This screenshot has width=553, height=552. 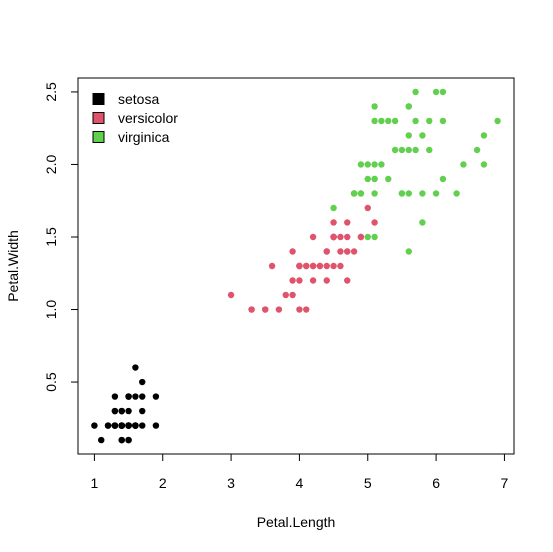 What do you see at coordinates (13, 266) in the screenshot?
I see `y-axis-label: Petal.Width` at bounding box center [13, 266].